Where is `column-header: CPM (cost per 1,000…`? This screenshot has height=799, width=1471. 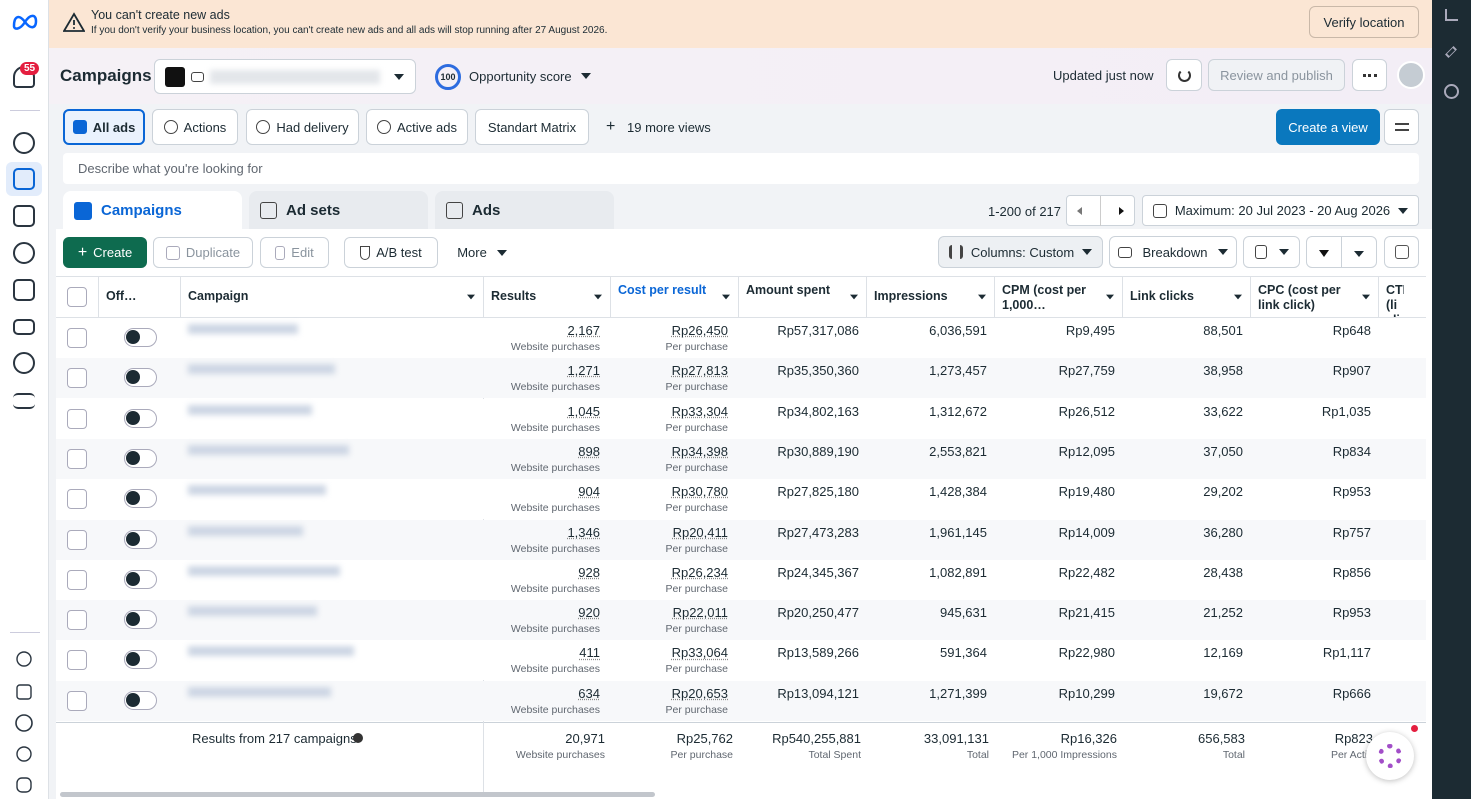 column-header: CPM (cost per 1,000… is located at coordinates (1044, 297).